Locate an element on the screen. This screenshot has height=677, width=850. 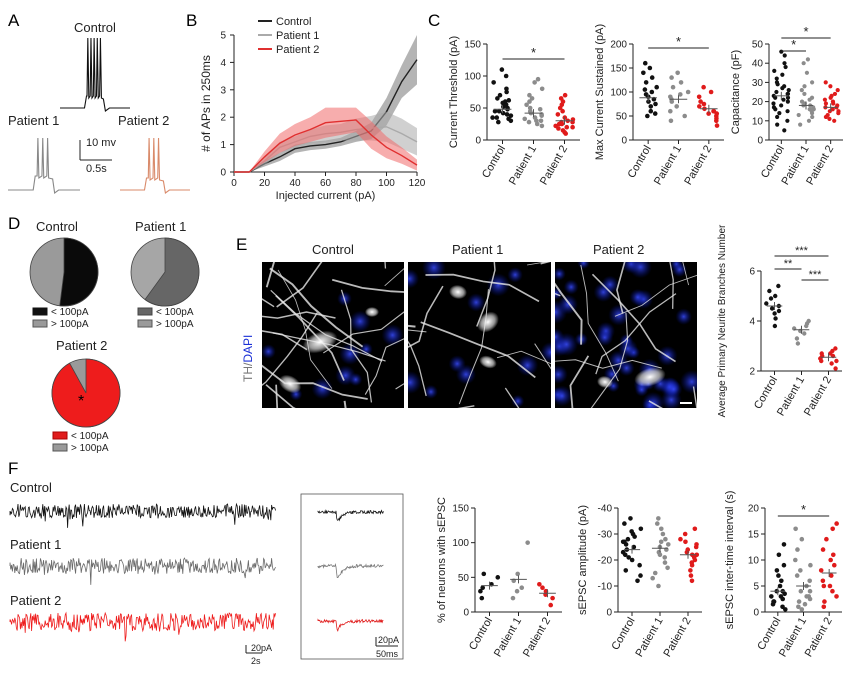
panel-letter-e: E is located at coordinates (241, 244).